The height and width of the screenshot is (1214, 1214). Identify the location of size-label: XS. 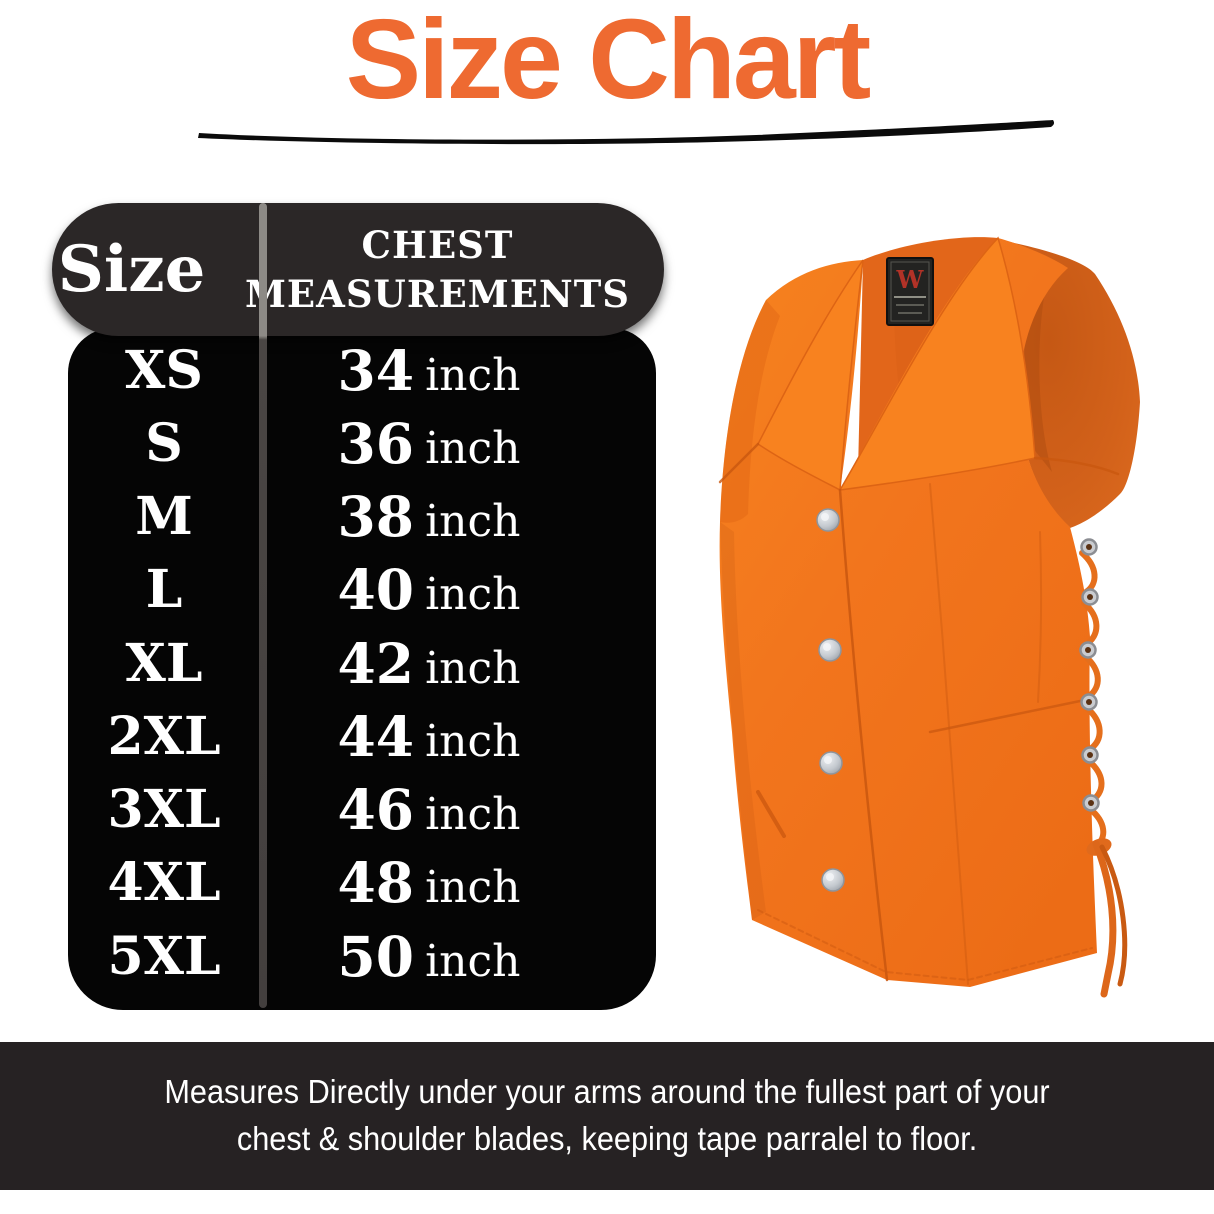
(164, 370).